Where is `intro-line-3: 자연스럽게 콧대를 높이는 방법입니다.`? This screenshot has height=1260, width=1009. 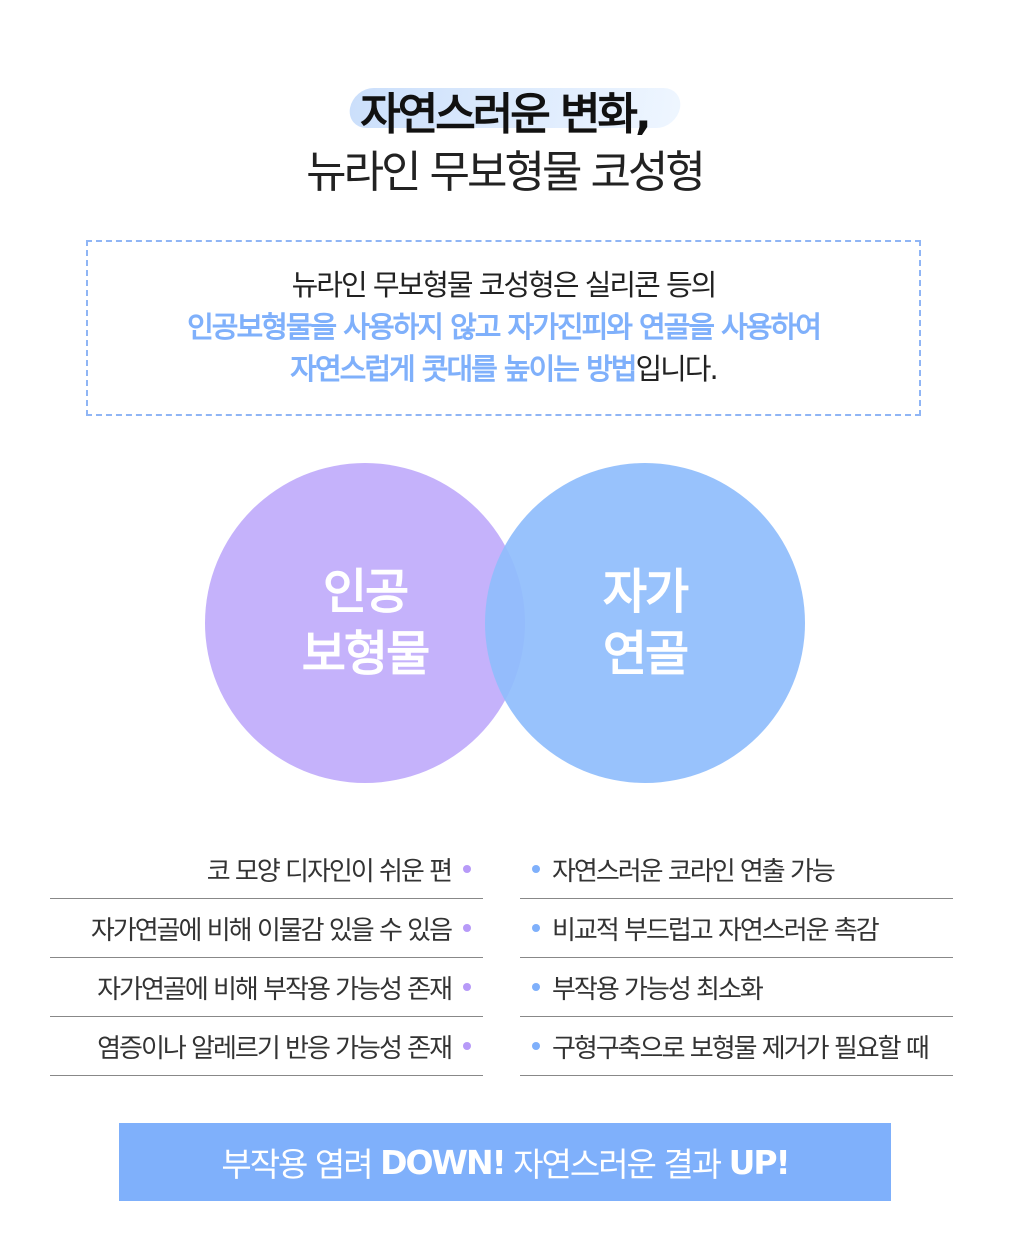 intro-line-3: 자연스럽게 콧대를 높이는 방법입니다. is located at coordinates (503, 369).